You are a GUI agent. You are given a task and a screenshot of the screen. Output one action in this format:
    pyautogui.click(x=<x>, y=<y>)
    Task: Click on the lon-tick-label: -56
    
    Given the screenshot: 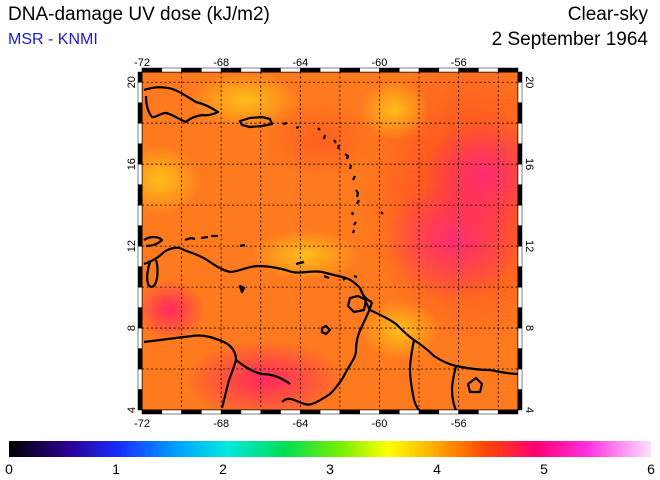 What is the action you would take?
    pyautogui.click(x=459, y=424)
    